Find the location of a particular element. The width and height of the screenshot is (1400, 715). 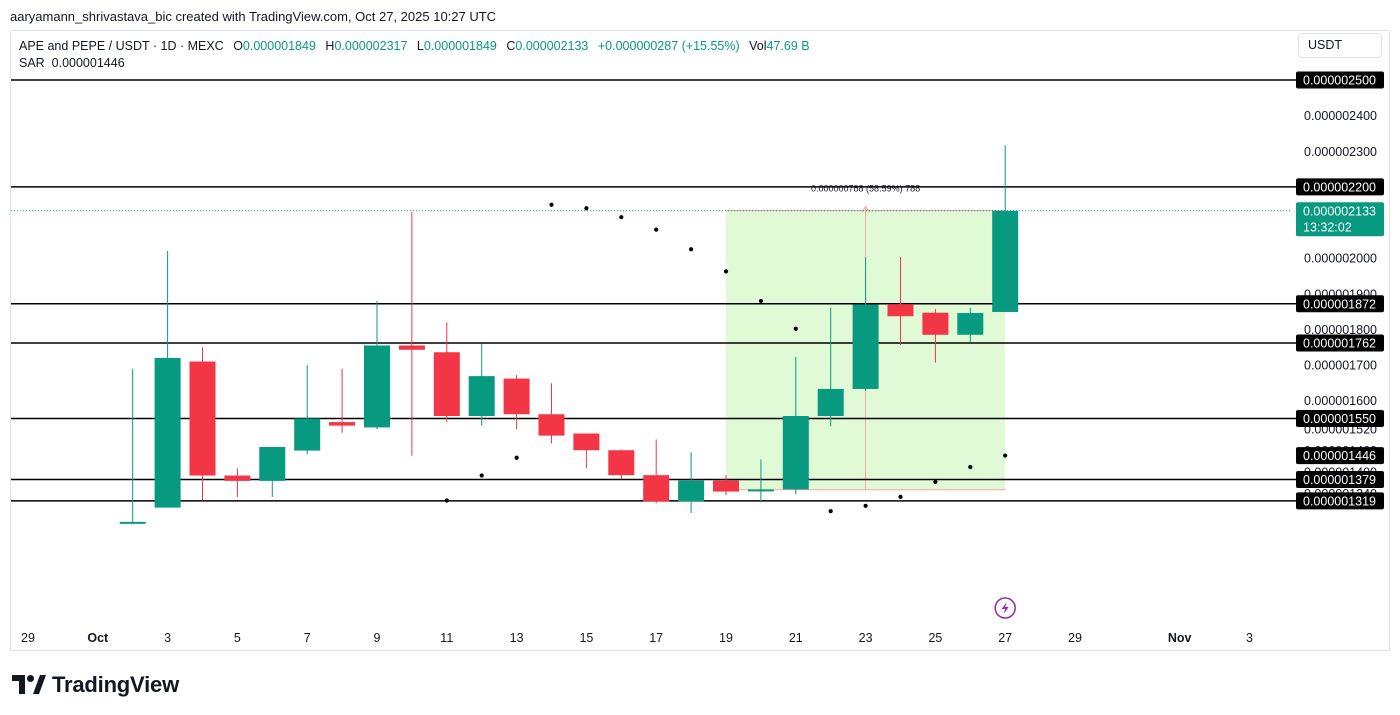

tradingview-logo-icon is located at coordinates (29, 684).